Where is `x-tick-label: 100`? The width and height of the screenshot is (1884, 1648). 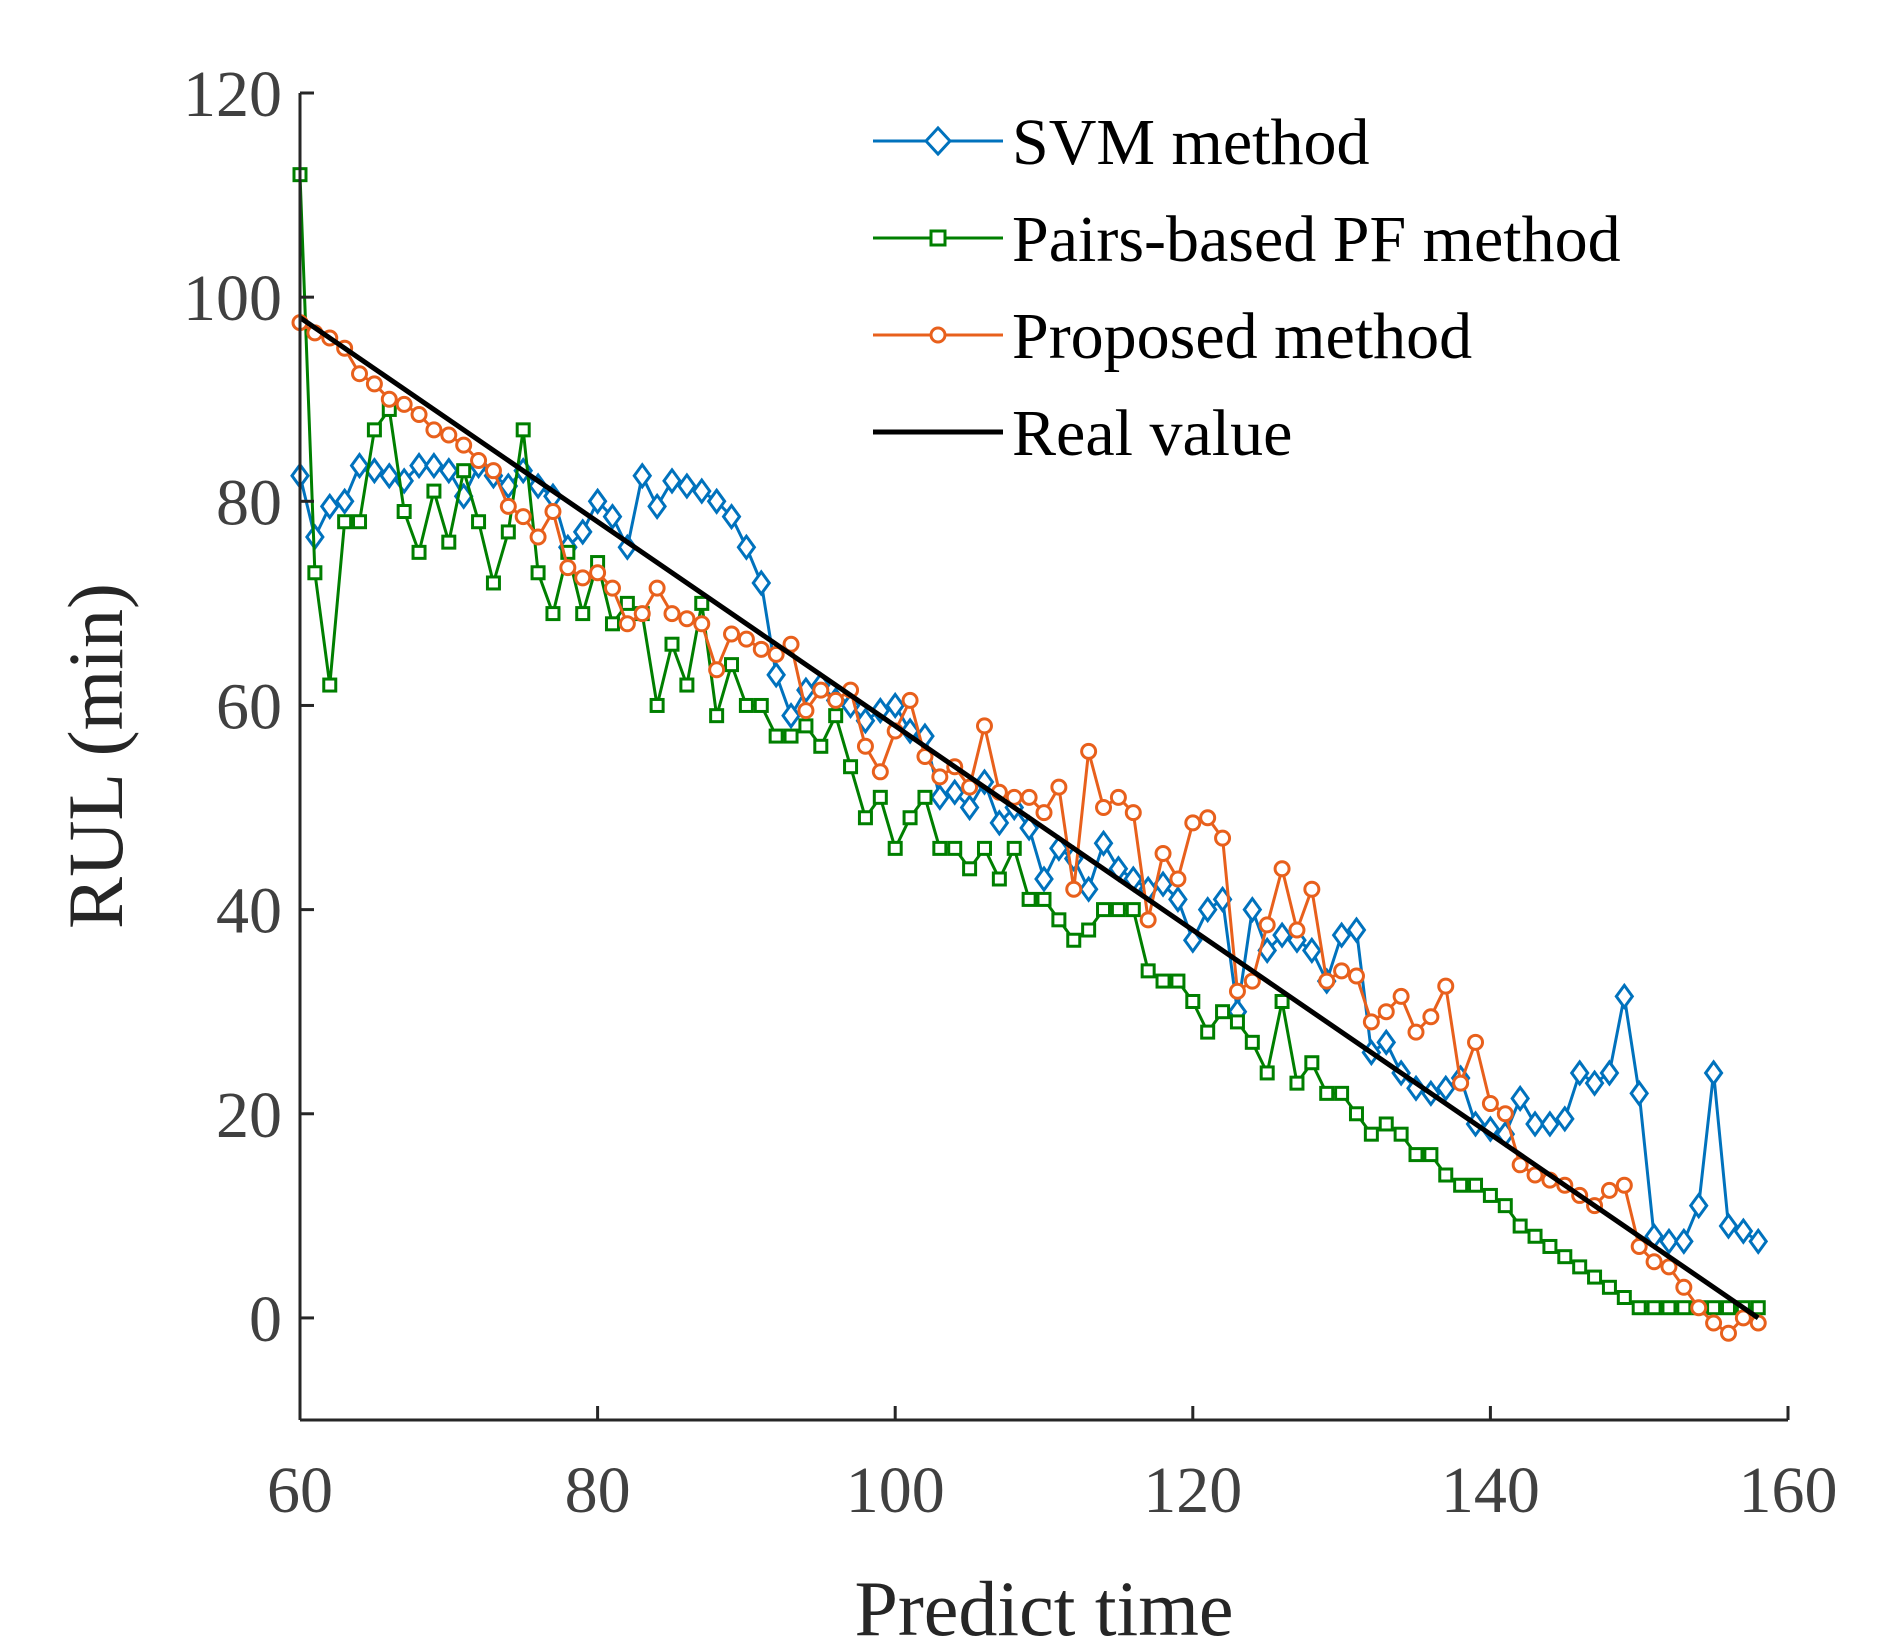 x-tick-label: 100 is located at coordinates (895, 1490).